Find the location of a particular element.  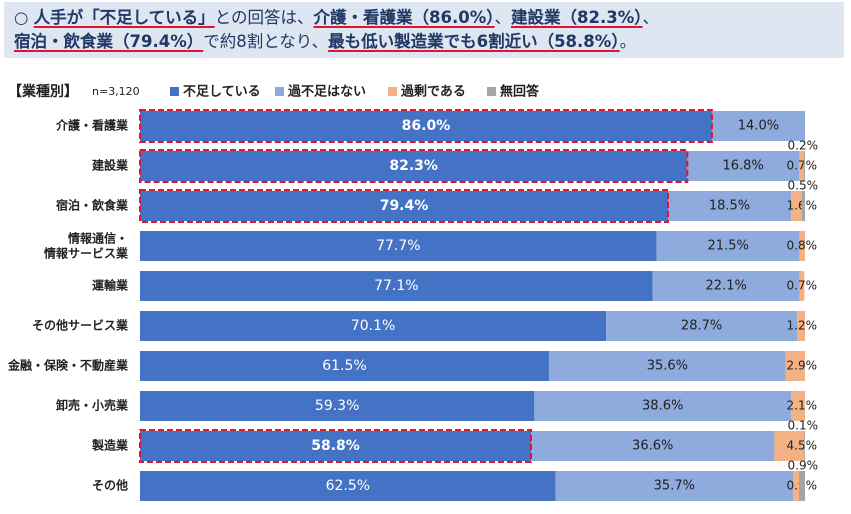

value-label: 82.3% is located at coordinates (413, 166).